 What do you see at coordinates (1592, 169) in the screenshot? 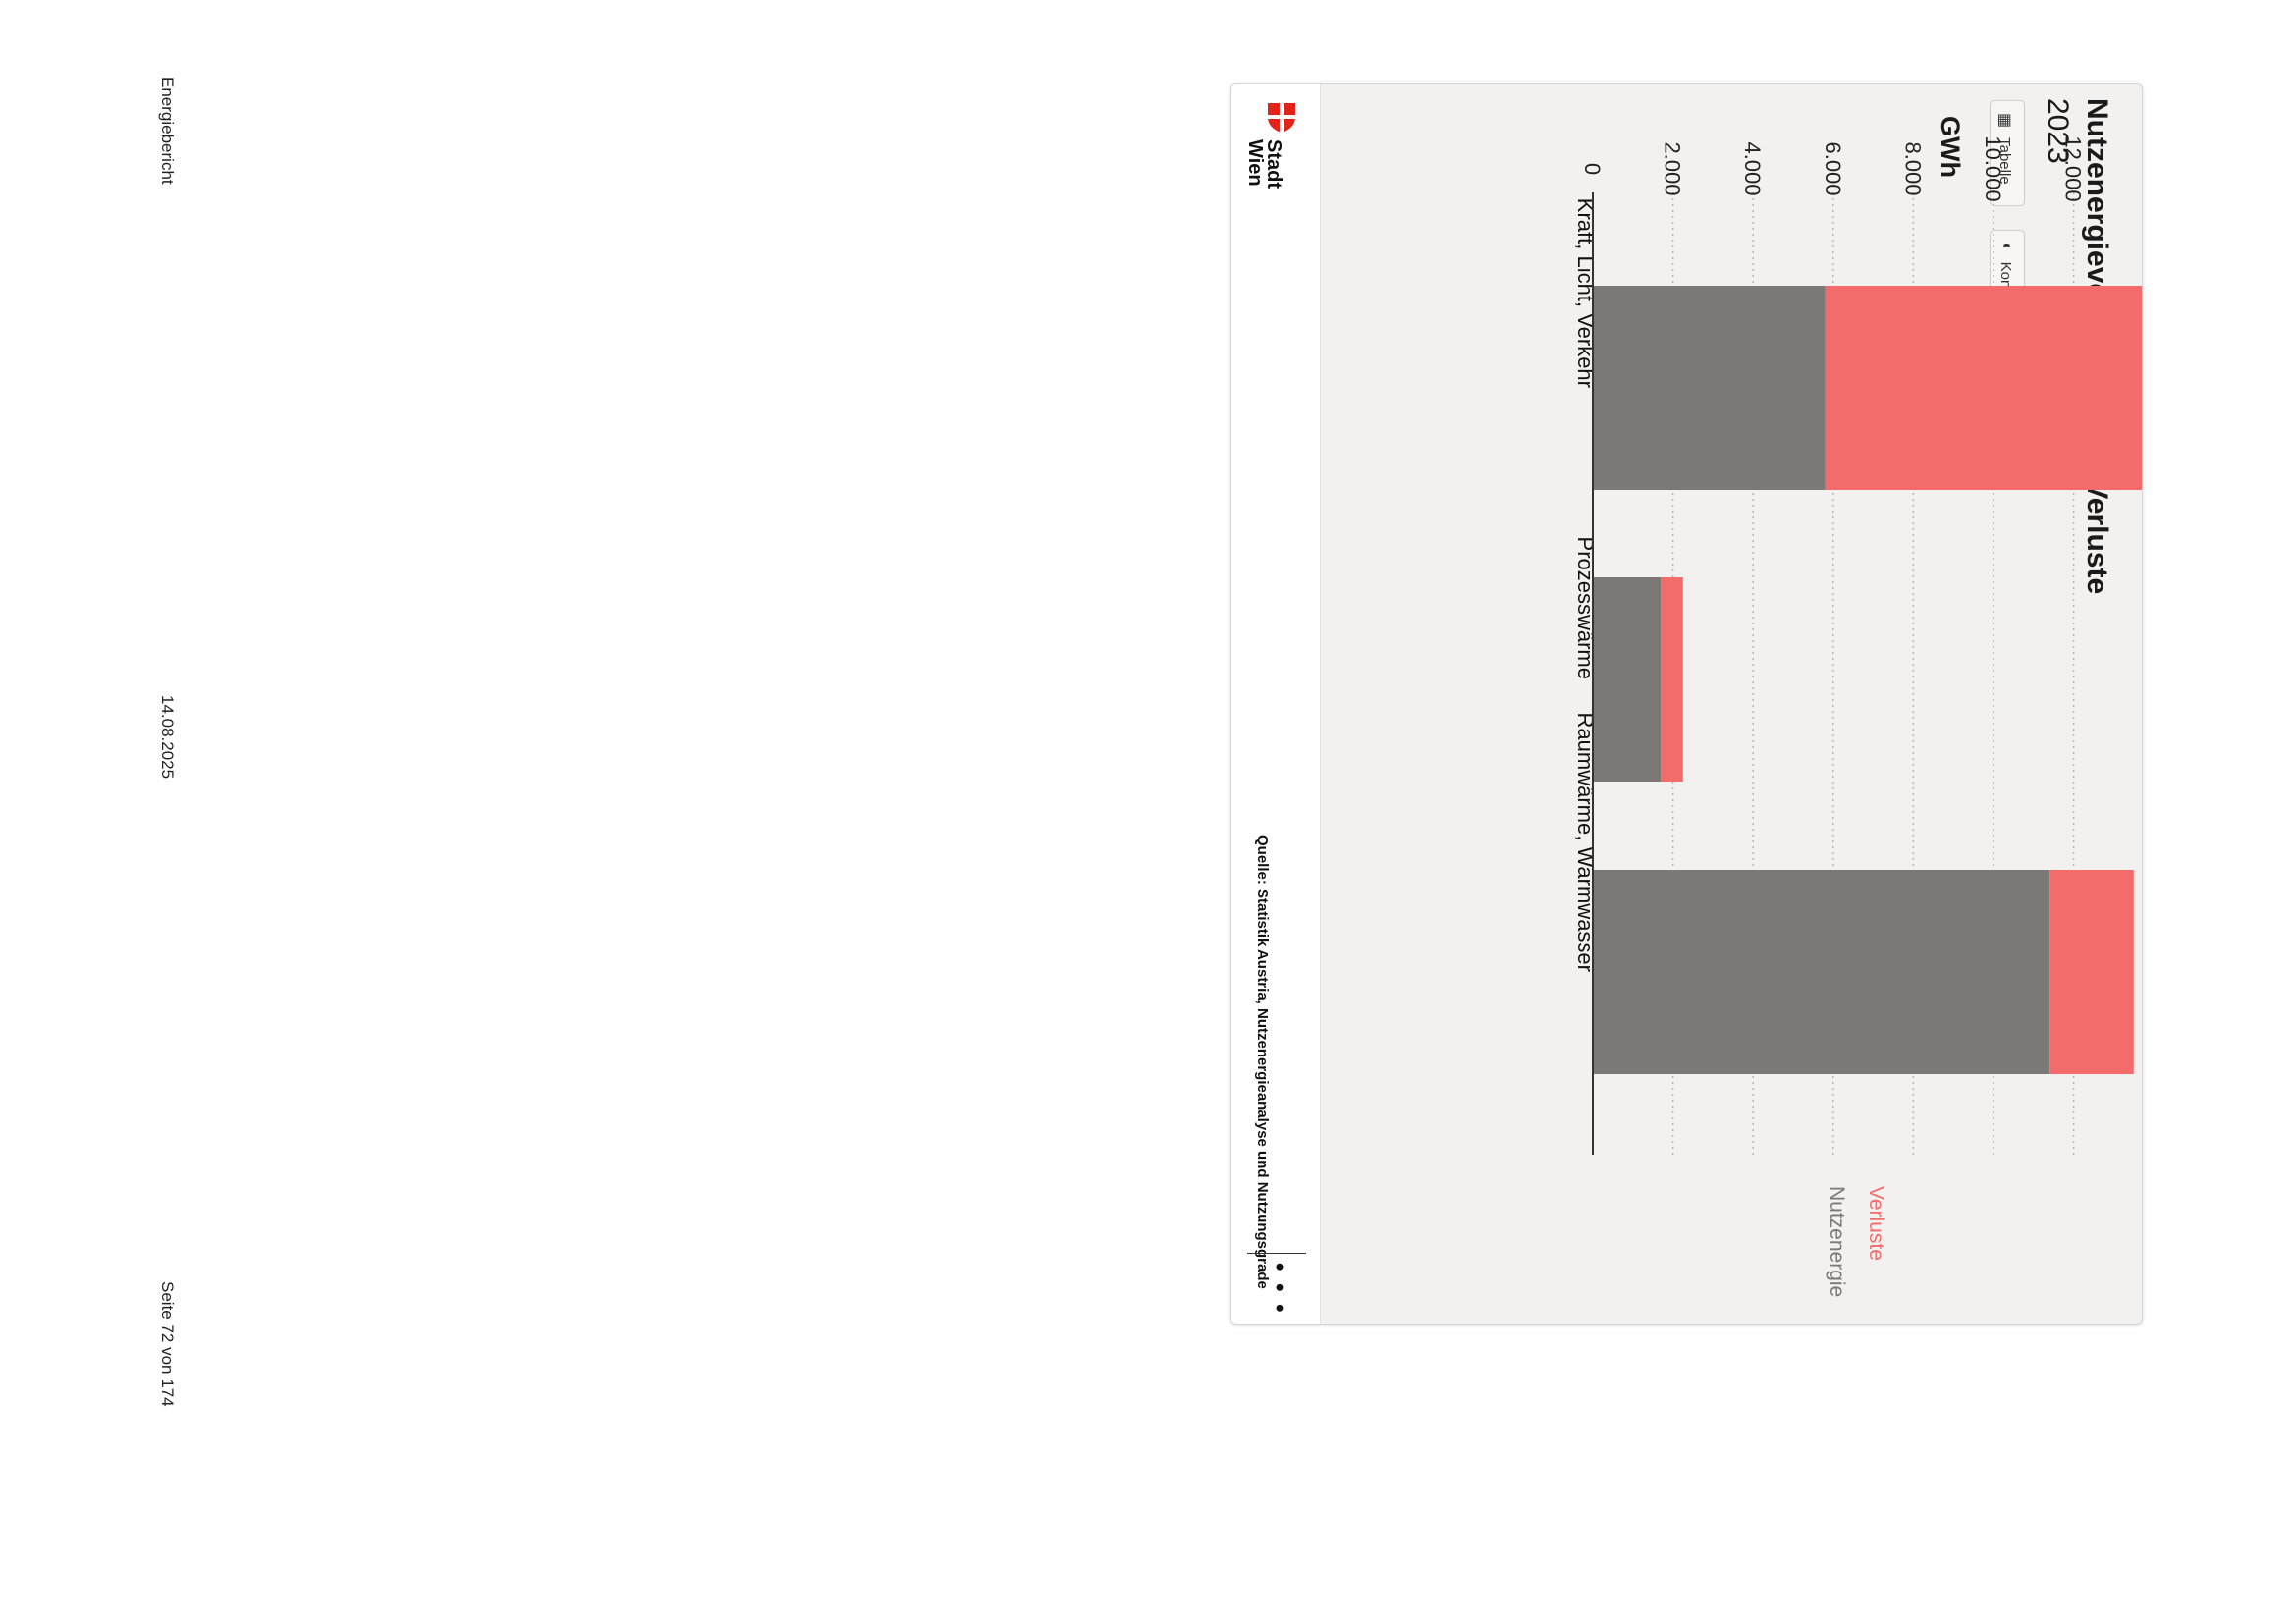
I see `y-tick-label: 0` at bounding box center [1592, 169].